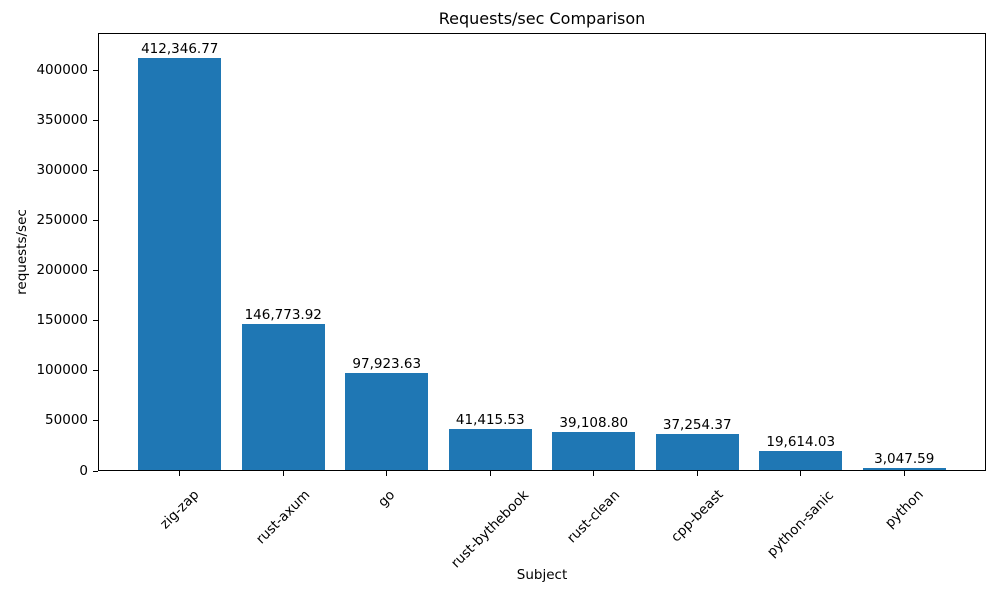 Image resolution: width=1000 pixels, height=600 pixels. Describe the element at coordinates (542, 18) in the screenshot. I see `chart-title: Requests/sec Comparison` at that location.